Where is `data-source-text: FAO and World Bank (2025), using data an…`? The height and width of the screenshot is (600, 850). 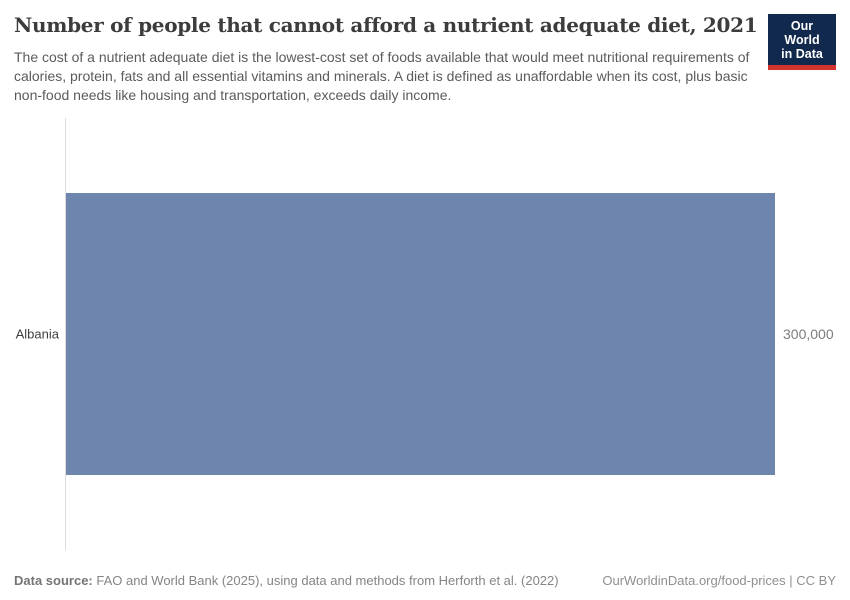 data-source-text: FAO and World Bank (2025), using data an… is located at coordinates (325, 580).